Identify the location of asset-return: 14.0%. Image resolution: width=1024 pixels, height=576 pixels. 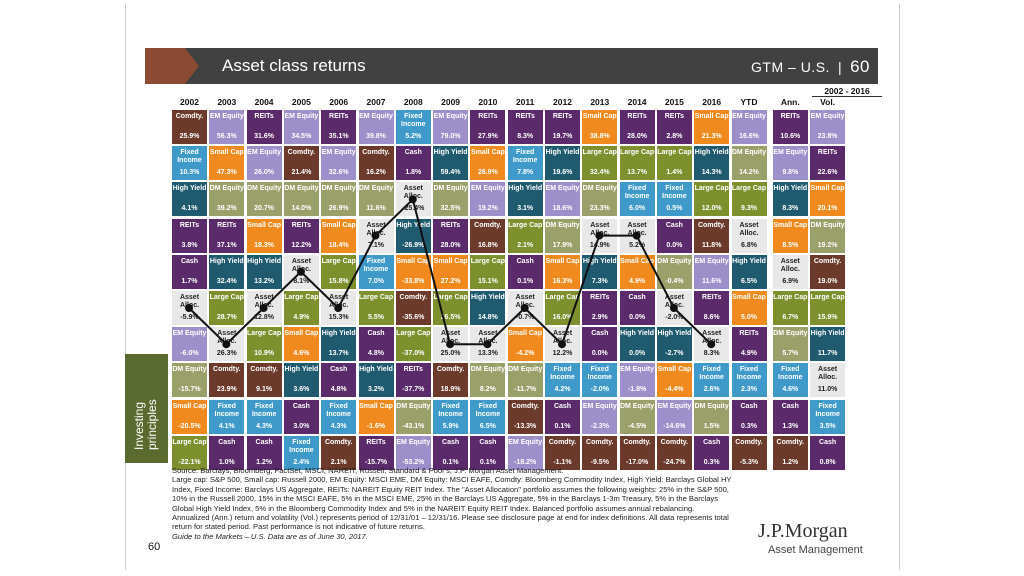
(301, 209).